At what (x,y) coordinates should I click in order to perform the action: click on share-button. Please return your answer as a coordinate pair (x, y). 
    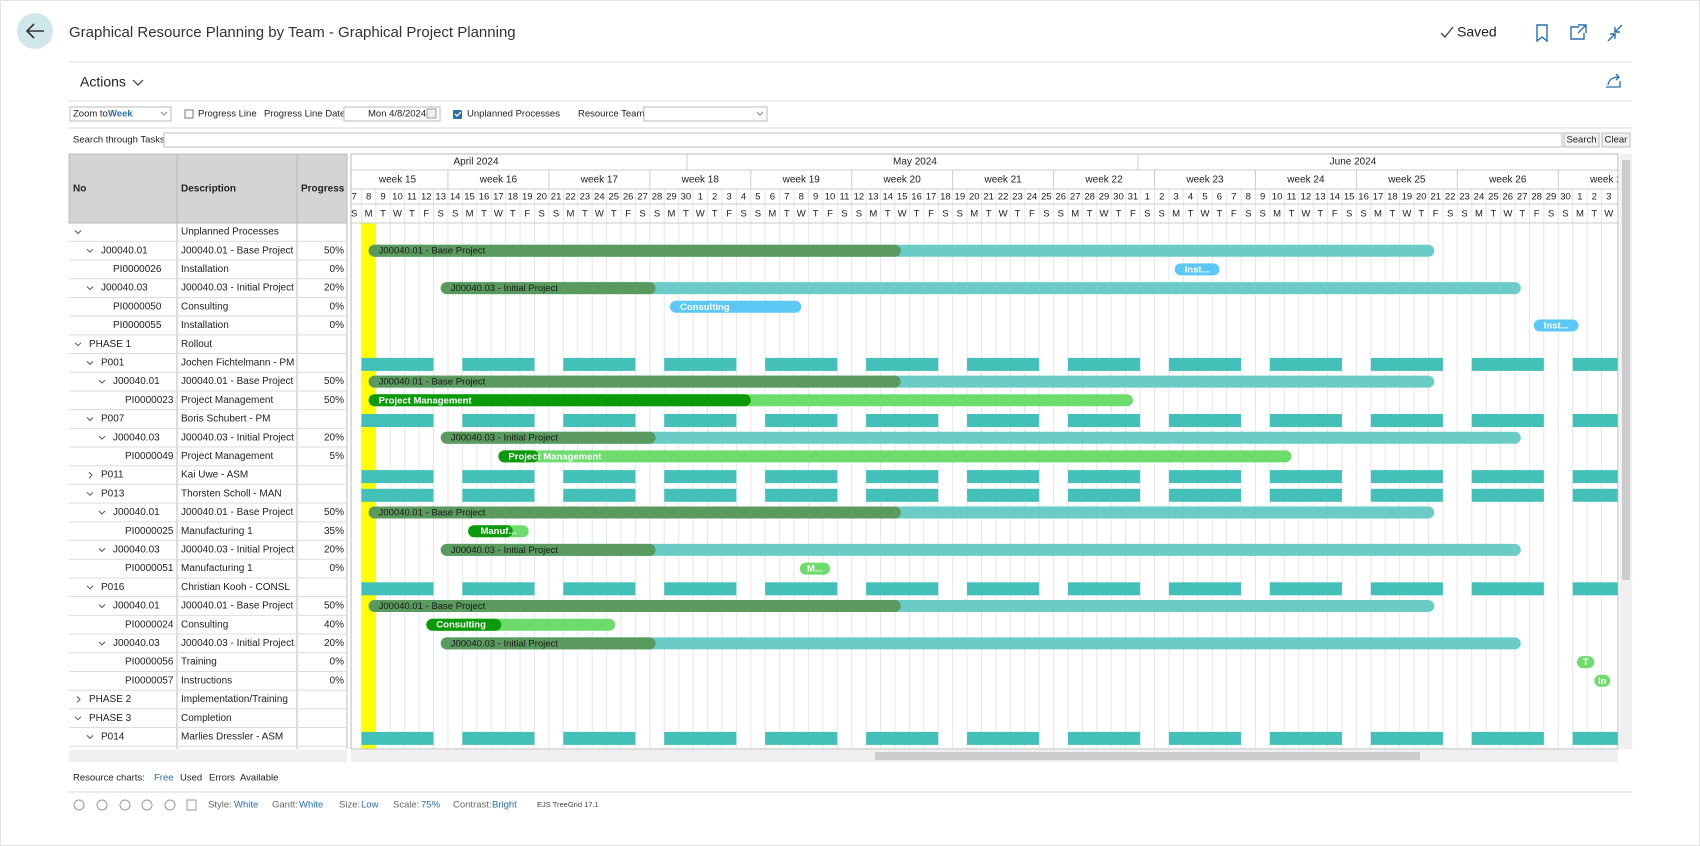
    Looking at the image, I should click on (1613, 80).